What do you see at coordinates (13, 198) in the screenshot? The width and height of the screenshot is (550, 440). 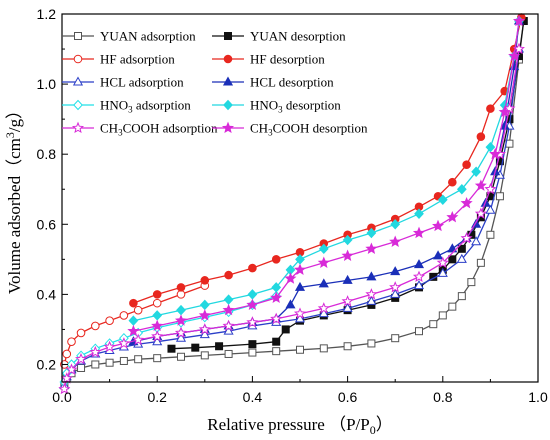 I see `y-axis-title: Volume adsorbed（cm3/g）` at bounding box center [13, 198].